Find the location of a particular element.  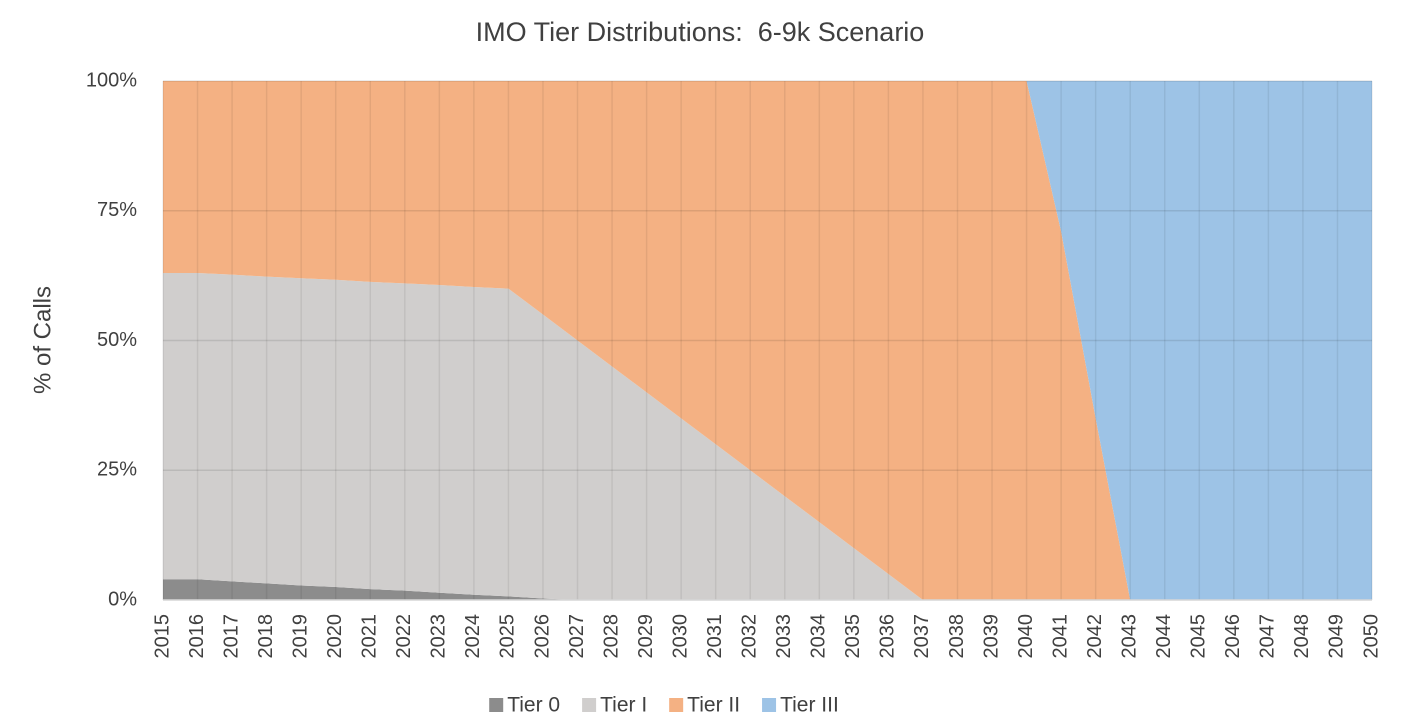

legend-label: Tier III is located at coordinates (809, 705).